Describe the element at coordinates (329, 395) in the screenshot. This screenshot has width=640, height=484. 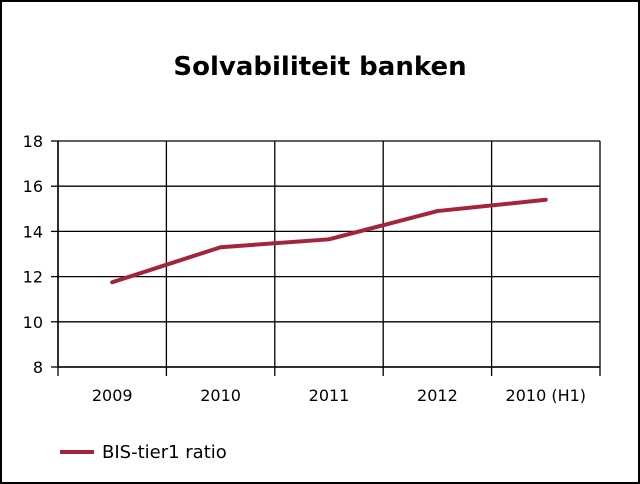
I see `x-tick-label-2: 2011` at that location.